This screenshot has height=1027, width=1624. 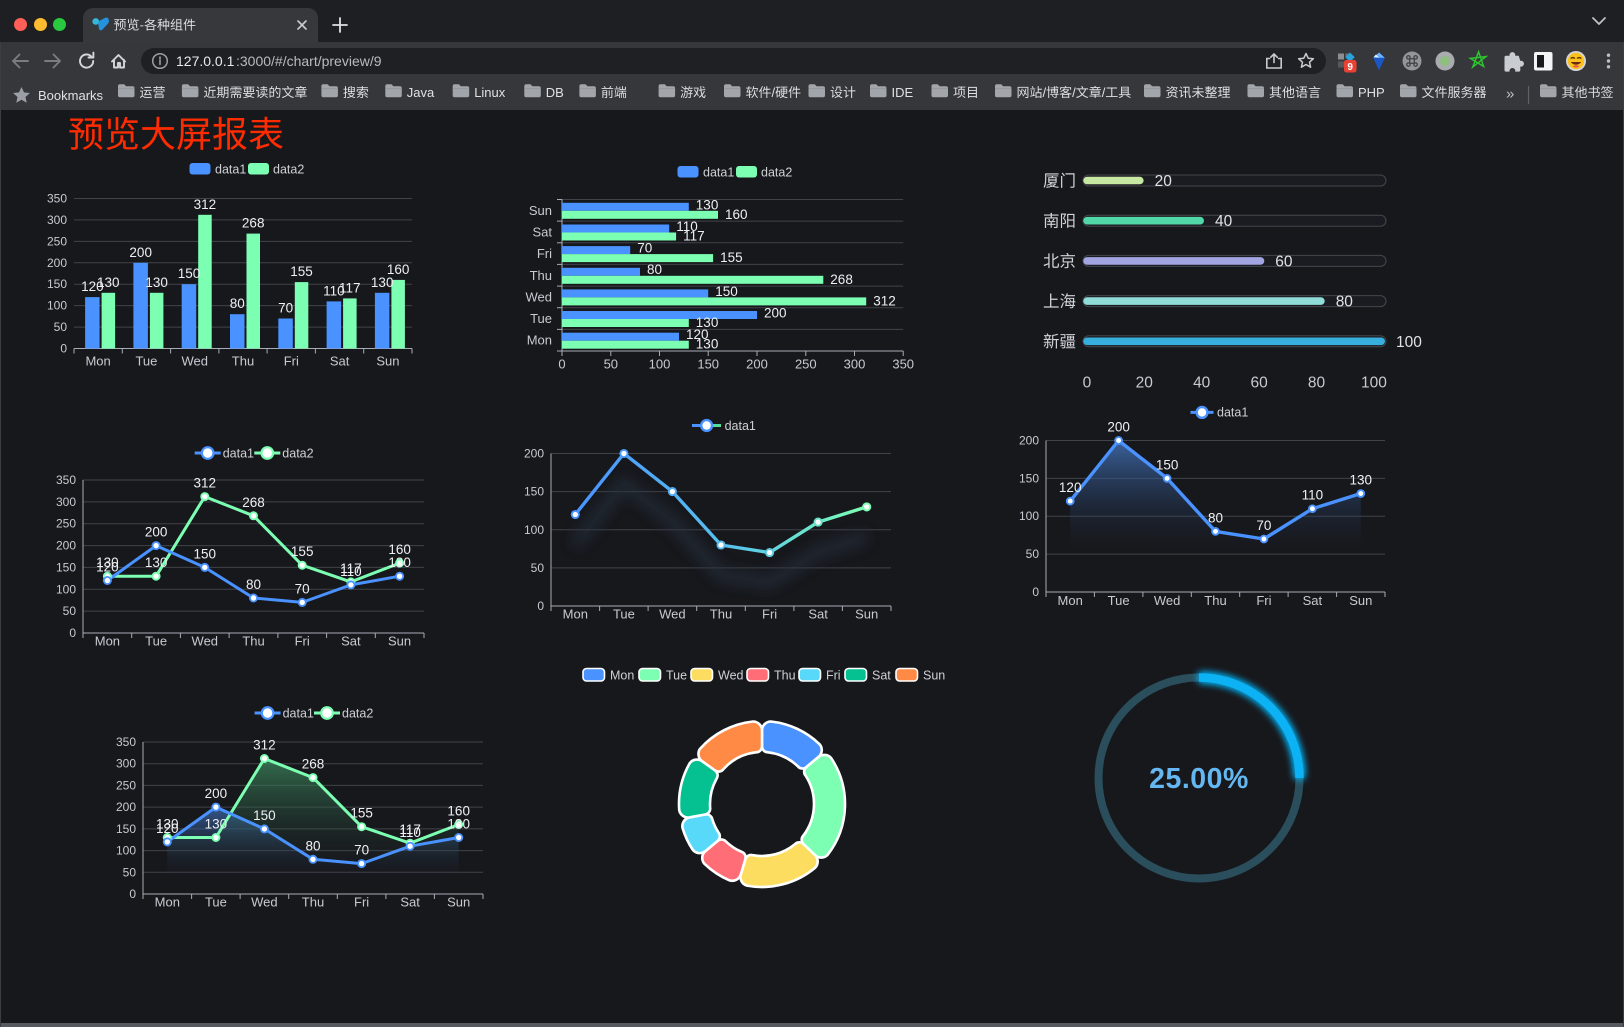 What do you see at coordinates (71, 95) in the screenshot?
I see `svg-text: Bookmarks` at bounding box center [71, 95].